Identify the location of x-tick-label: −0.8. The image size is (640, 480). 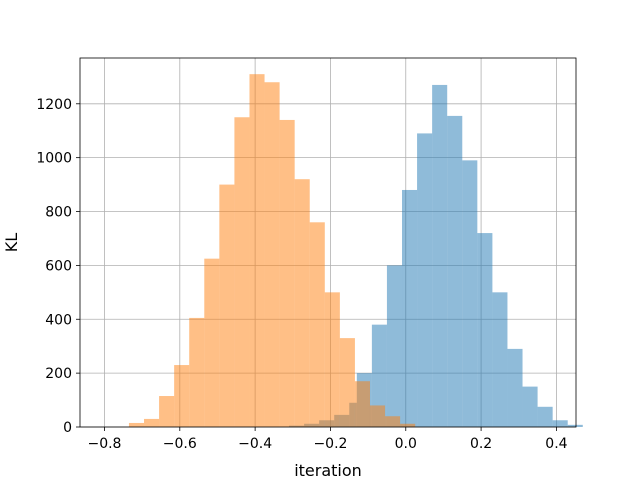
(104, 444).